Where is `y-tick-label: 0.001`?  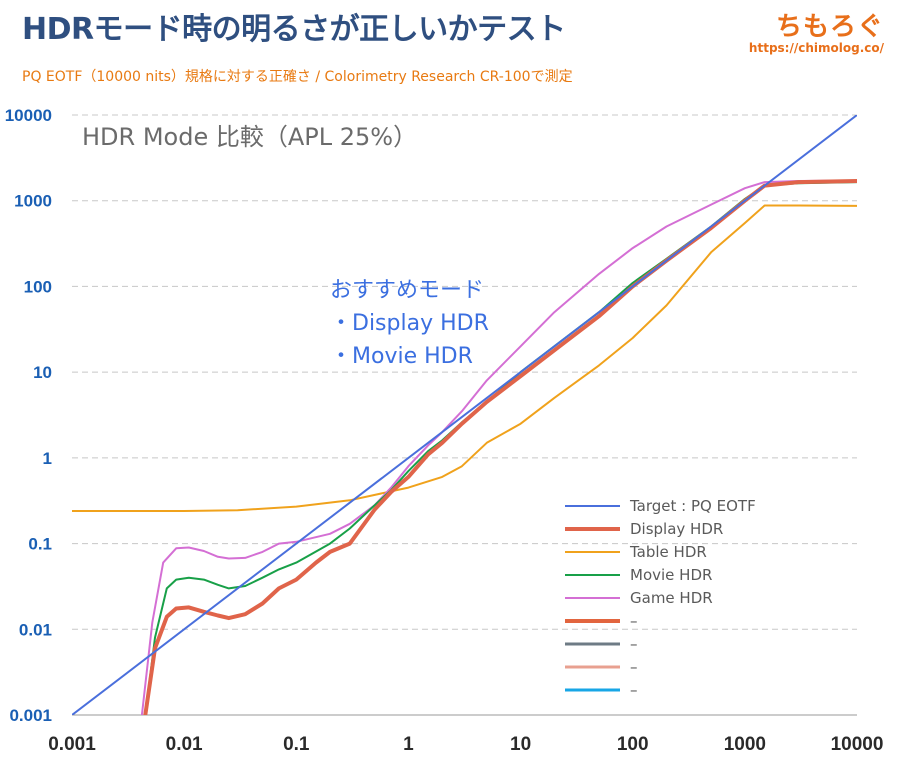 y-tick-label: 0.001 is located at coordinates (30, 715).